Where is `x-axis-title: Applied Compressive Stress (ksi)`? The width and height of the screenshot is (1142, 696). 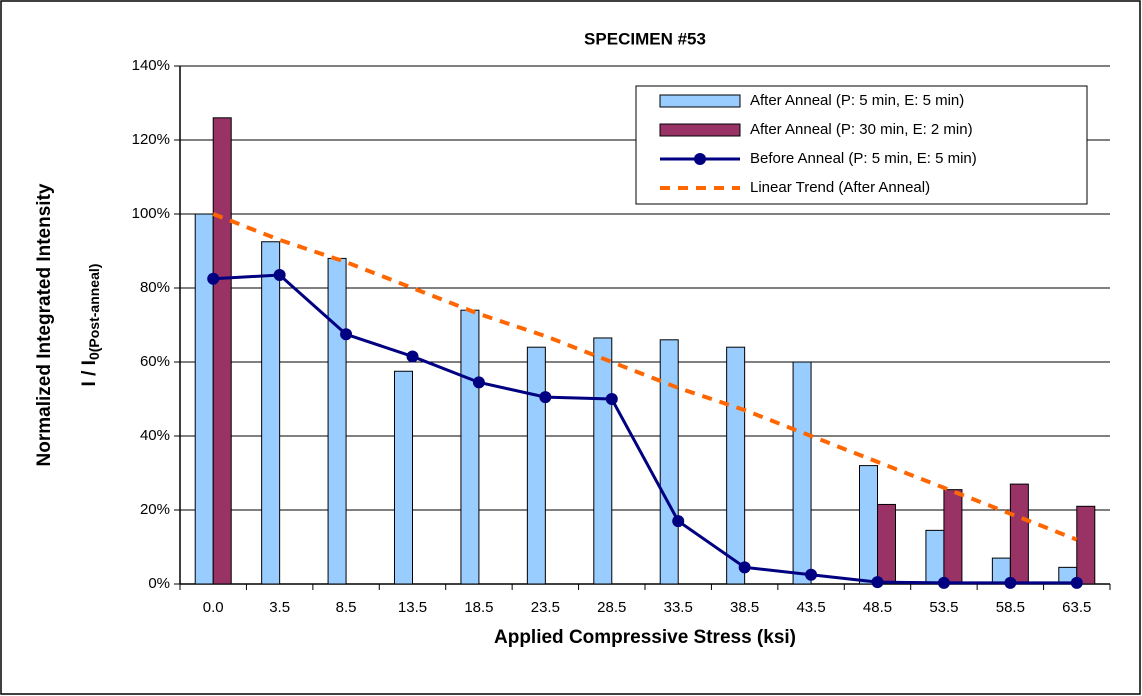 x-axis-title: Applied Compressive Stress (ksi) is located at coordinates (645, 637).